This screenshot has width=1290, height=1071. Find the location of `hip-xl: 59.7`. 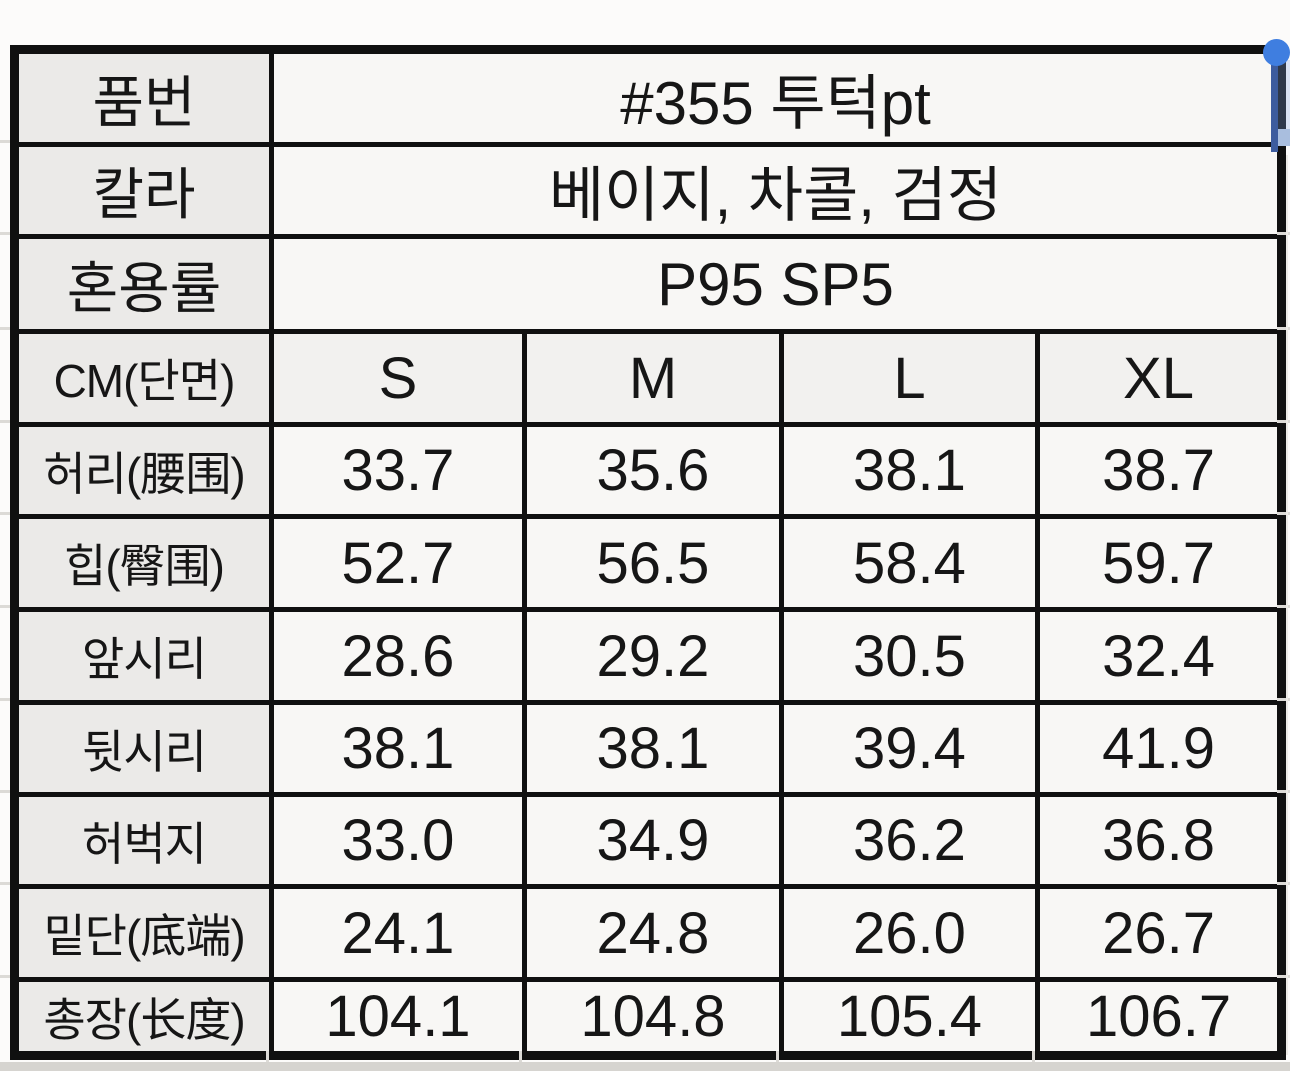

hip-xl: 59.7 is located at coordinates (1159, 563).